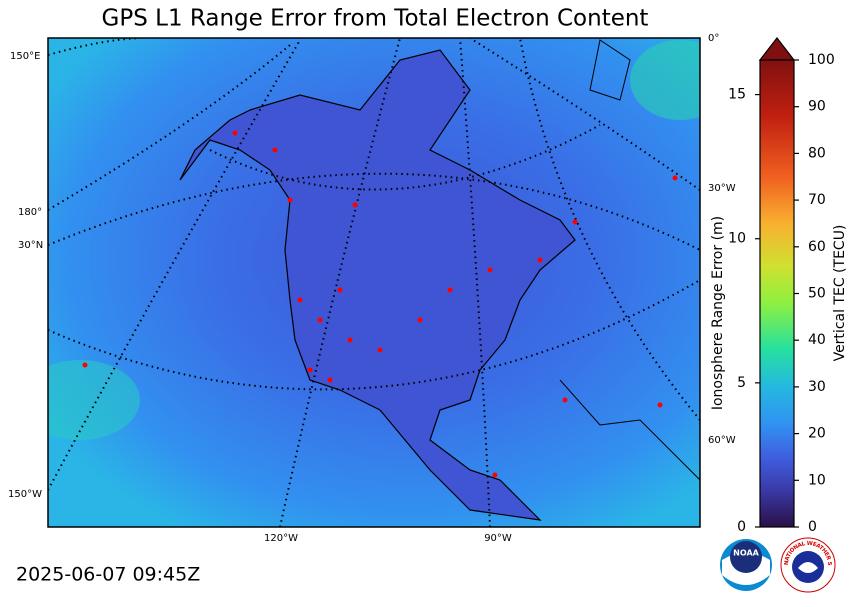 The image size is (855, 607). I want to click on colorbar-tick-label: 70, so click(817, 200).